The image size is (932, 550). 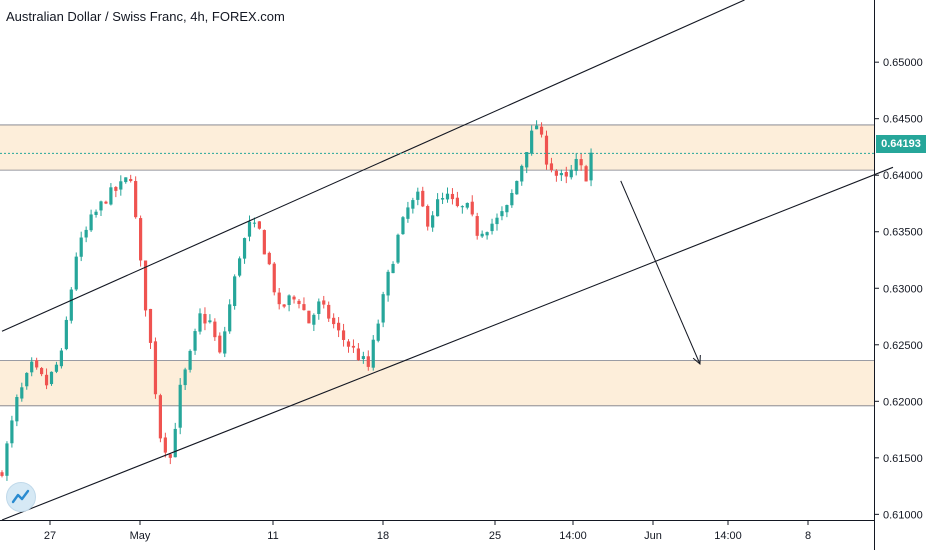 I want to click on tradingview-logo-icon, so click(x=21, y=497).